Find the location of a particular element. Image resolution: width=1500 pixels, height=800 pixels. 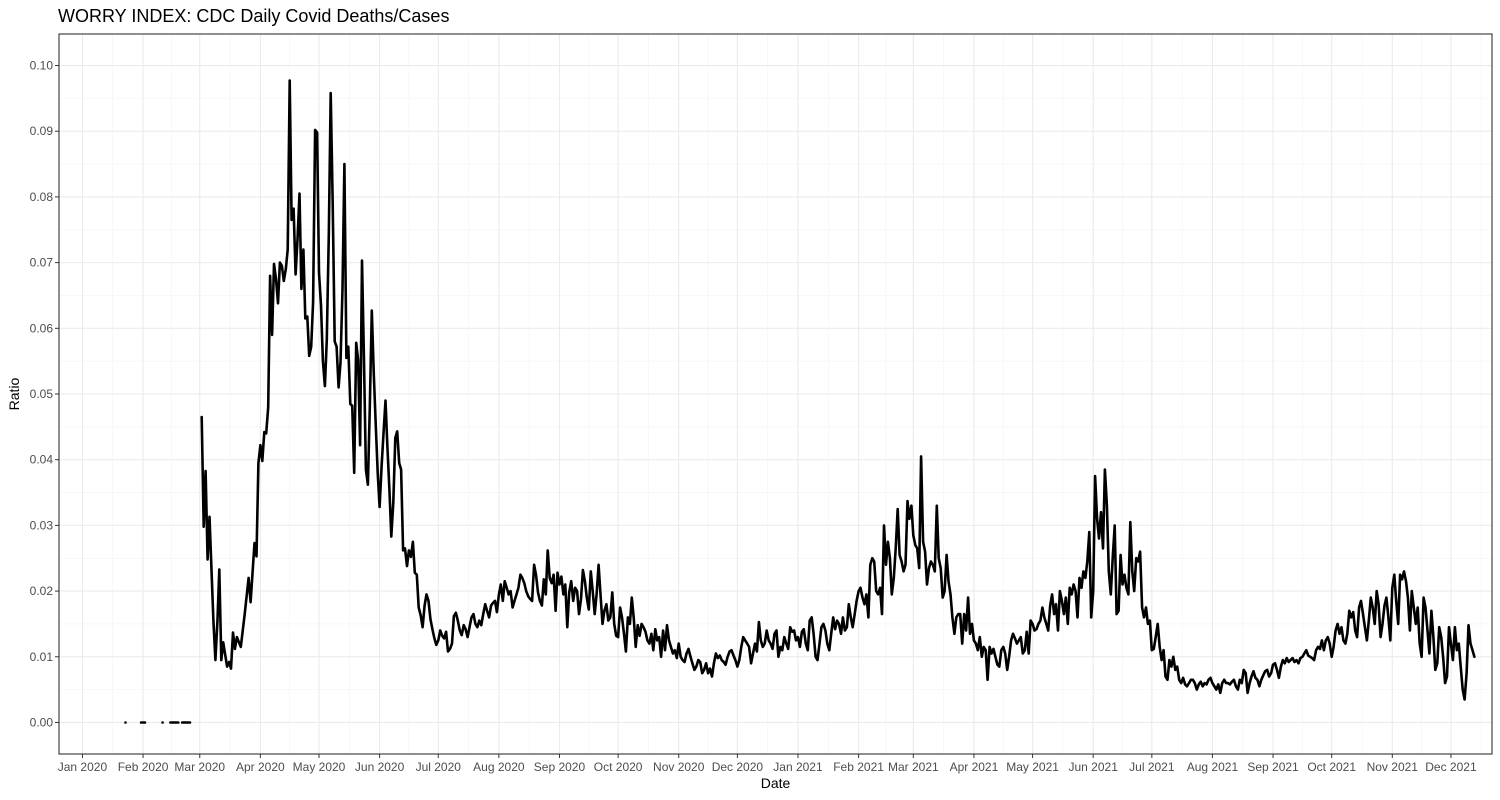

y-tick-label: 0.02 is located at coordinates (42, 591).